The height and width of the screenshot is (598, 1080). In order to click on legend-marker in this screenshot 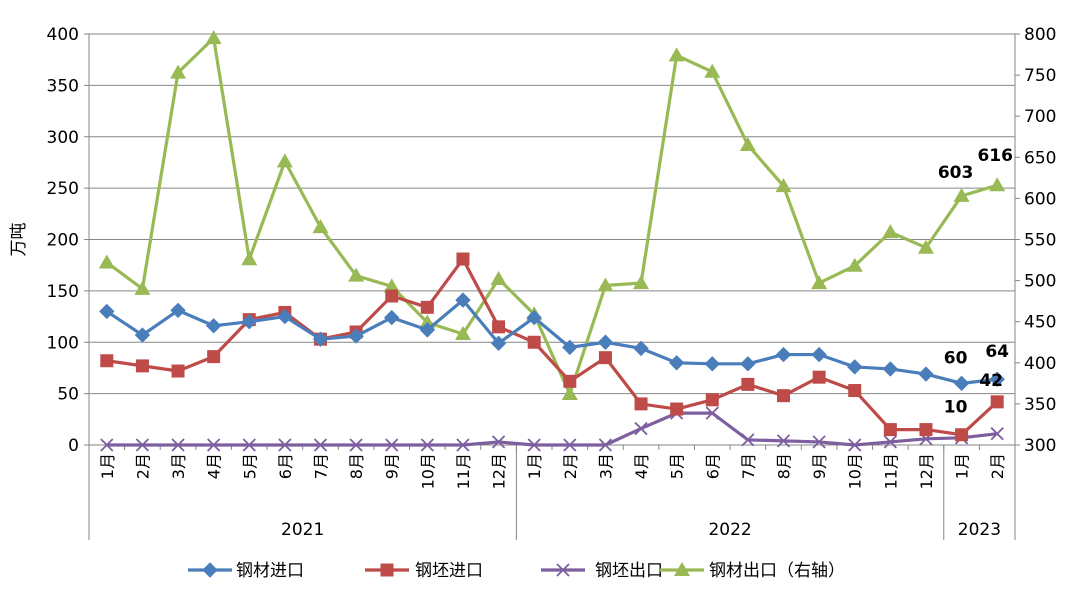, I will do `click(682, 569)`.